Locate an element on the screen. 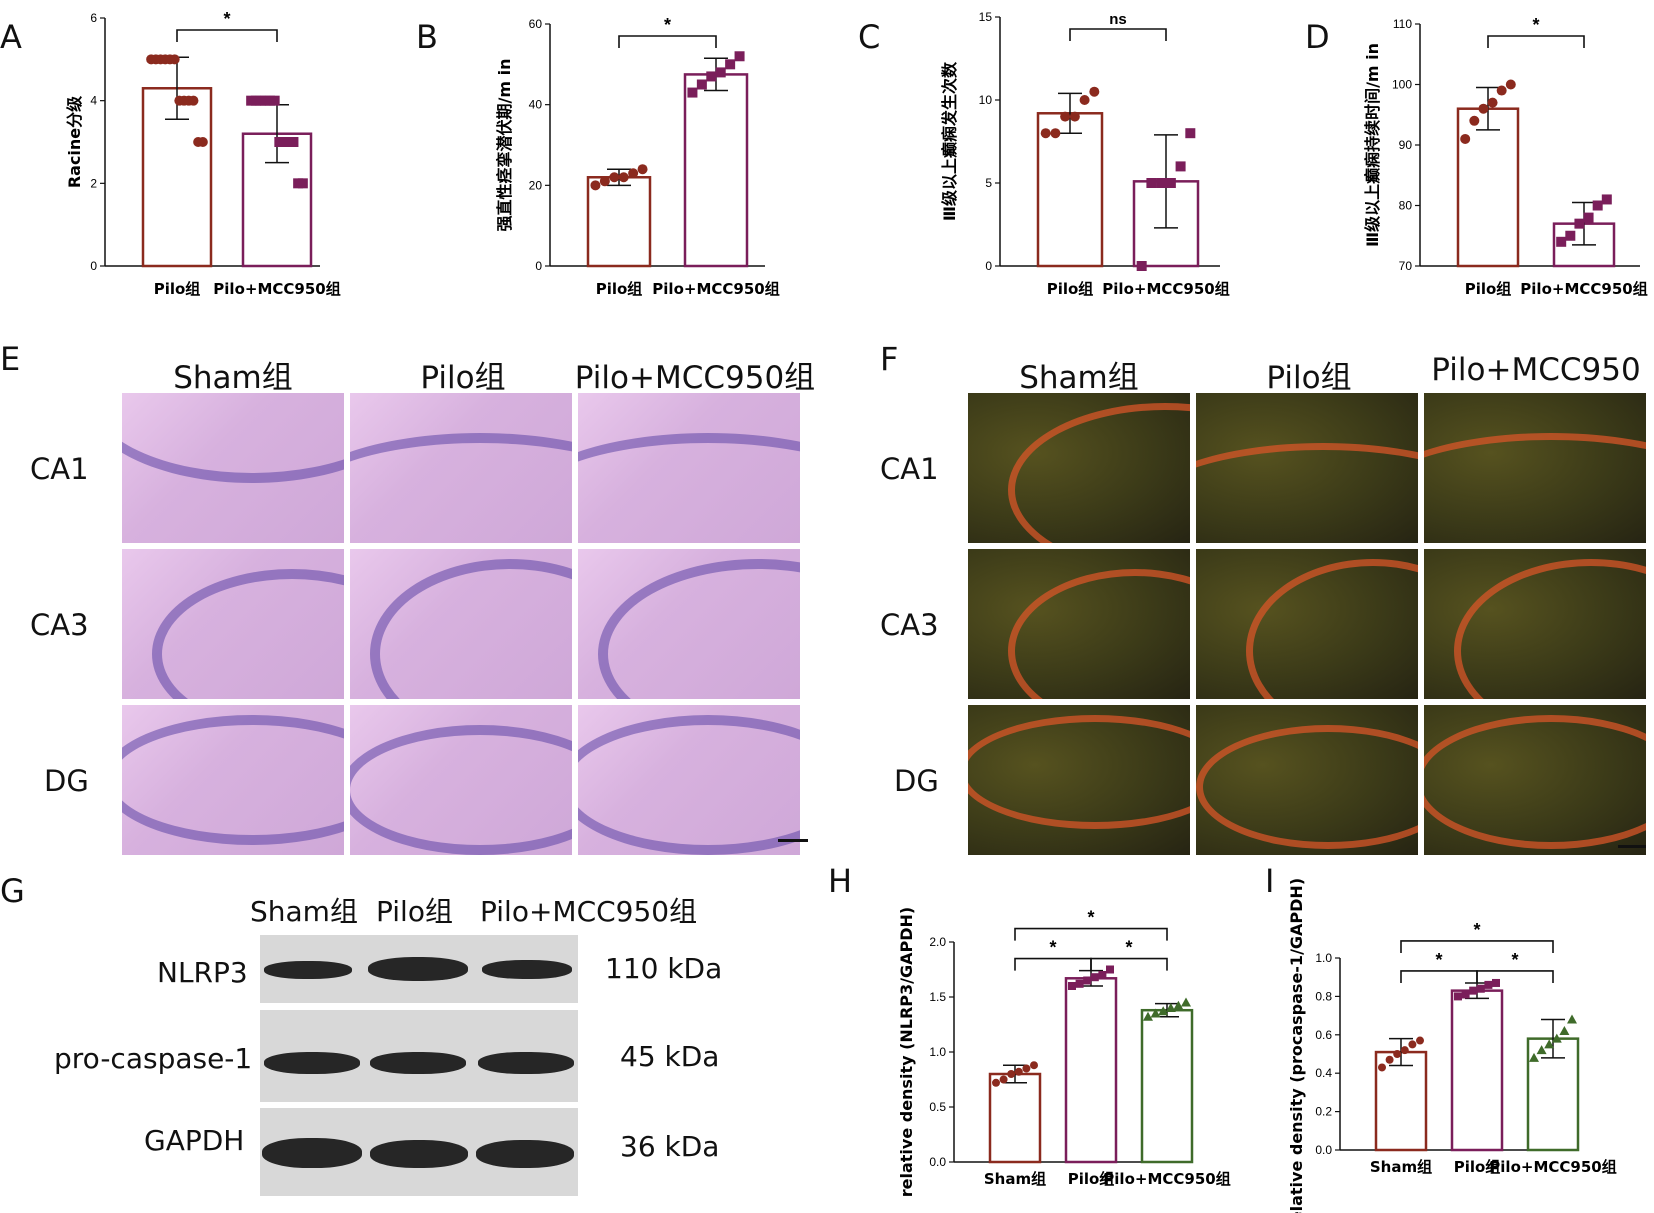 Image resolution: width=1654 pixels, height=1213 pixels. y-tick-label: 80 is located at coordinates (1406, 206).